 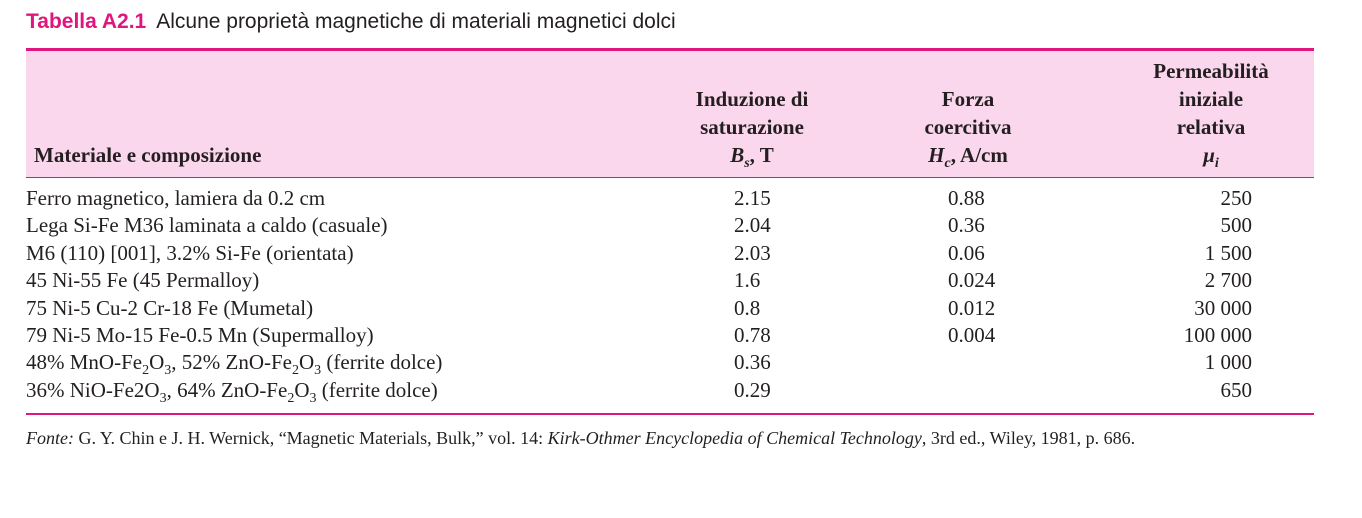 I want to click on header-induction-unit: Bs, T, so click(x=752, y=157).